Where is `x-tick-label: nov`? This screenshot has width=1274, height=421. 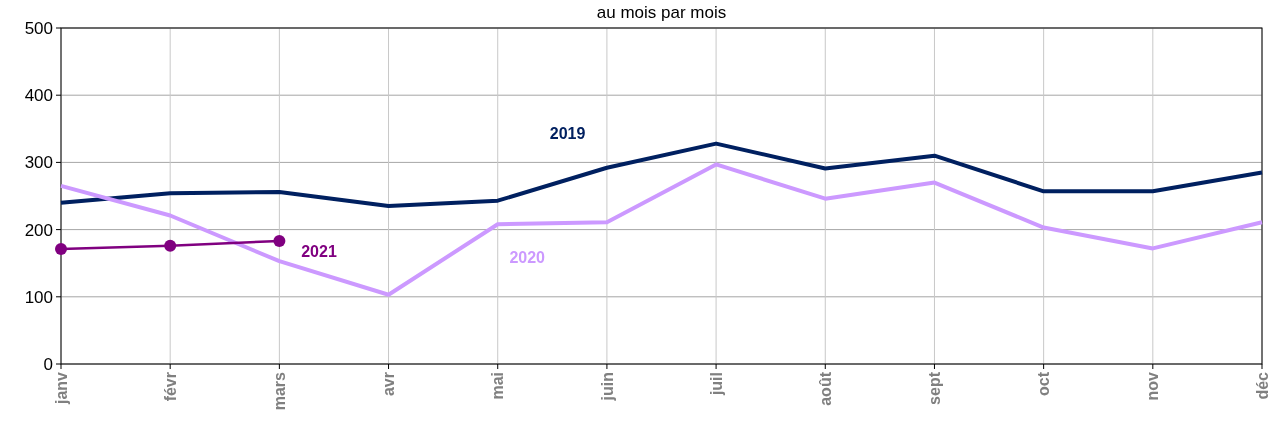
x-tick-label: nov is located at coordinates (1153, 386).